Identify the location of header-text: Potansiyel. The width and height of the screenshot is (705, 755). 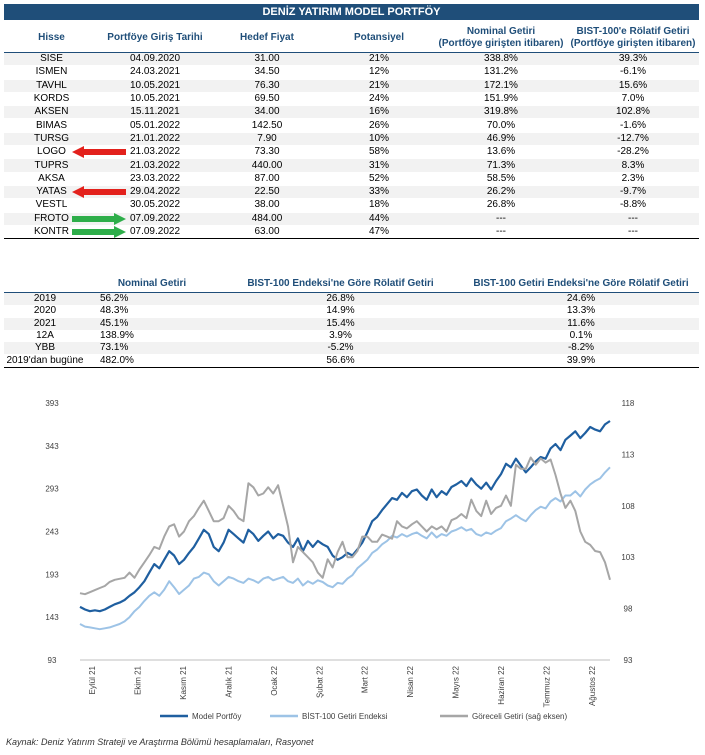
(379, 37).